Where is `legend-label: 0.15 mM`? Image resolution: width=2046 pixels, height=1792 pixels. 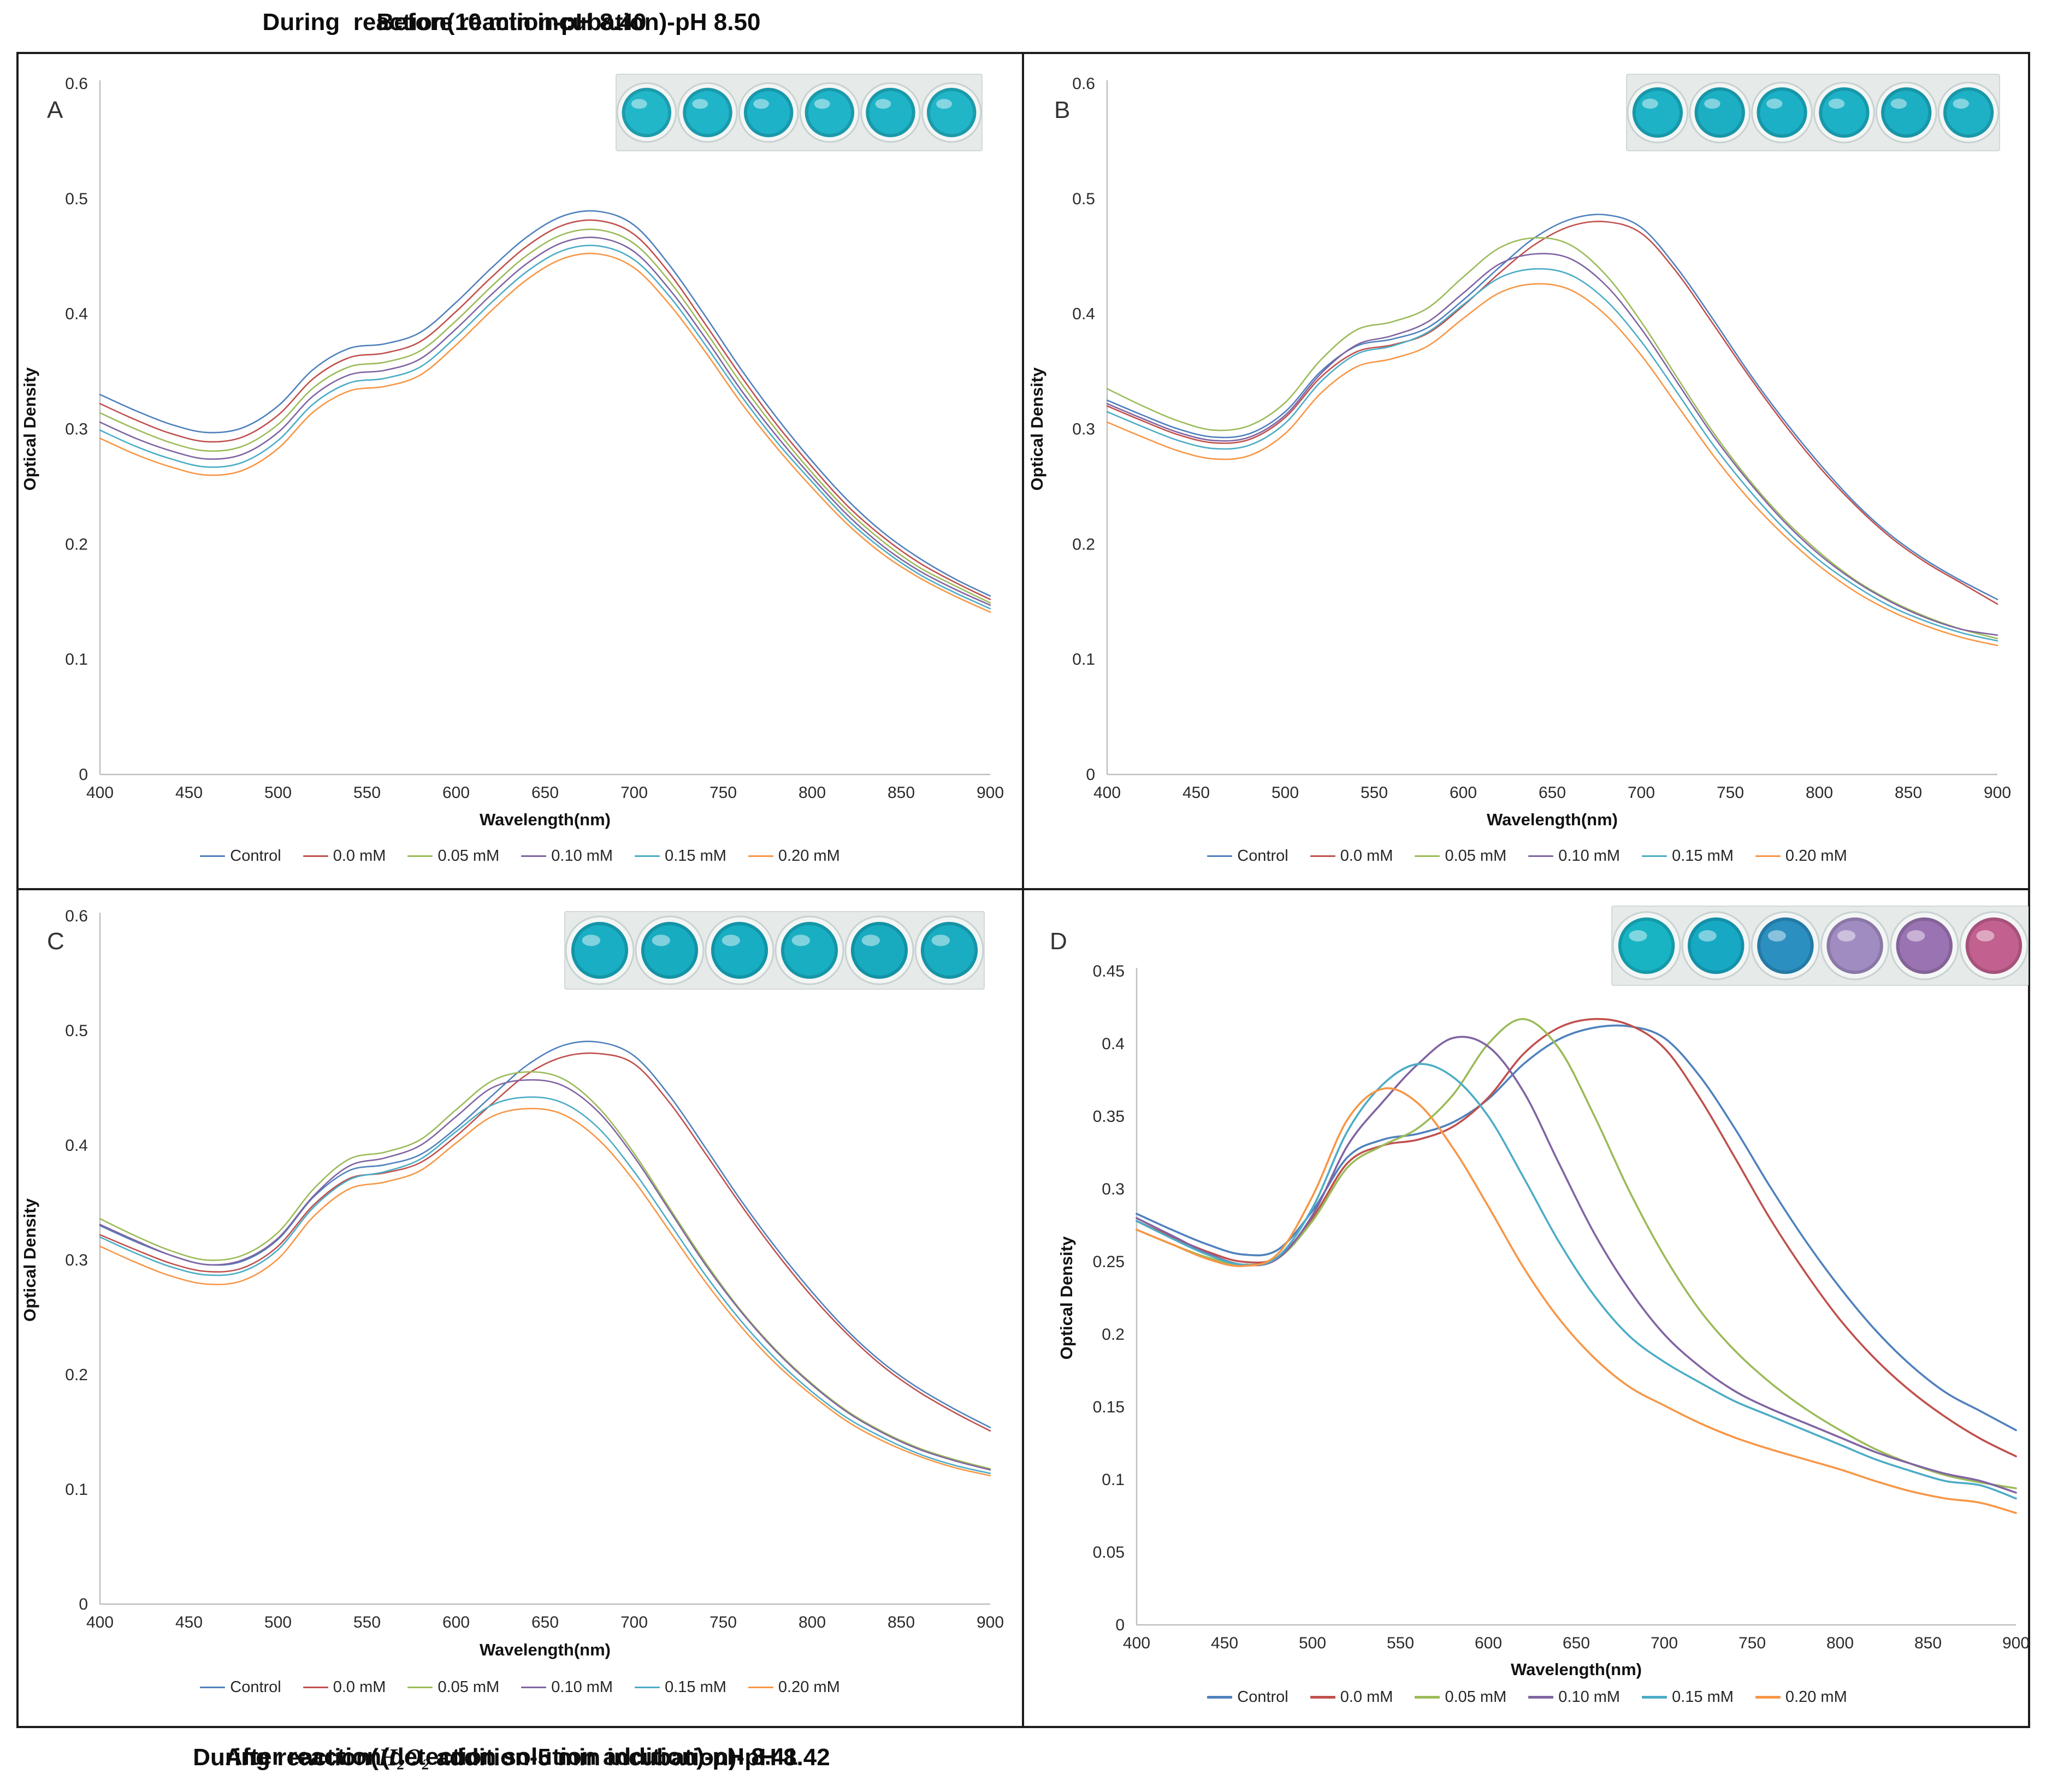 legend-label: 0.15 mM is located at coordinates (695, 856).